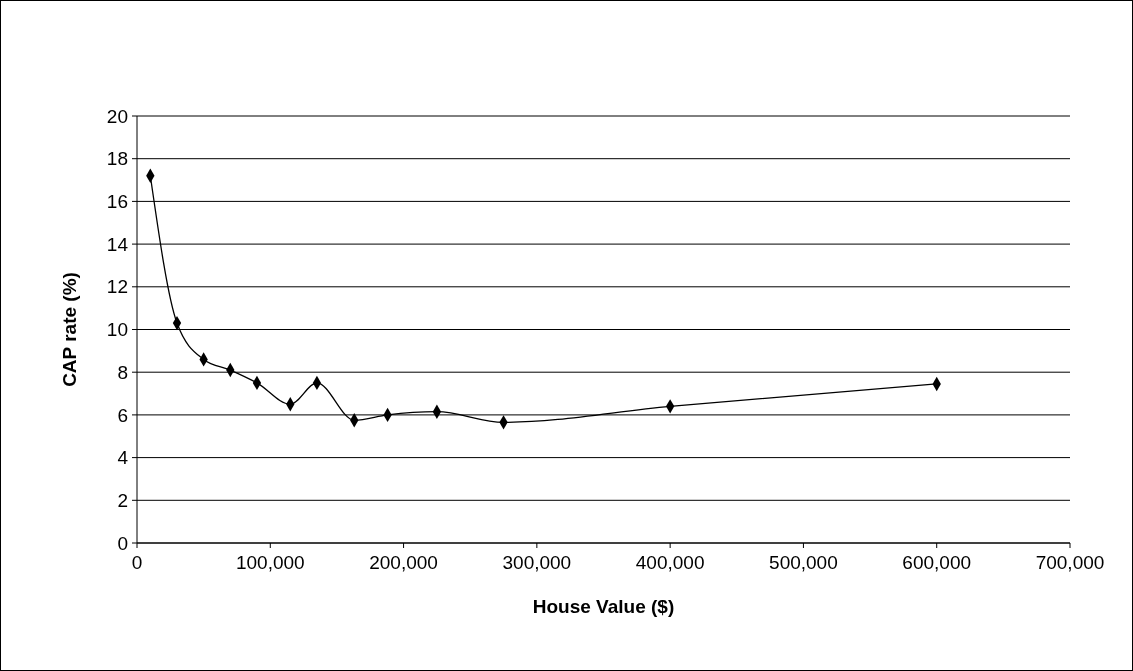 The height and width of the screenshot is (671, 1133). Describe the element at coordinates (117, 159) in the screenshot. I see `y-tick-label: 18` at that location.